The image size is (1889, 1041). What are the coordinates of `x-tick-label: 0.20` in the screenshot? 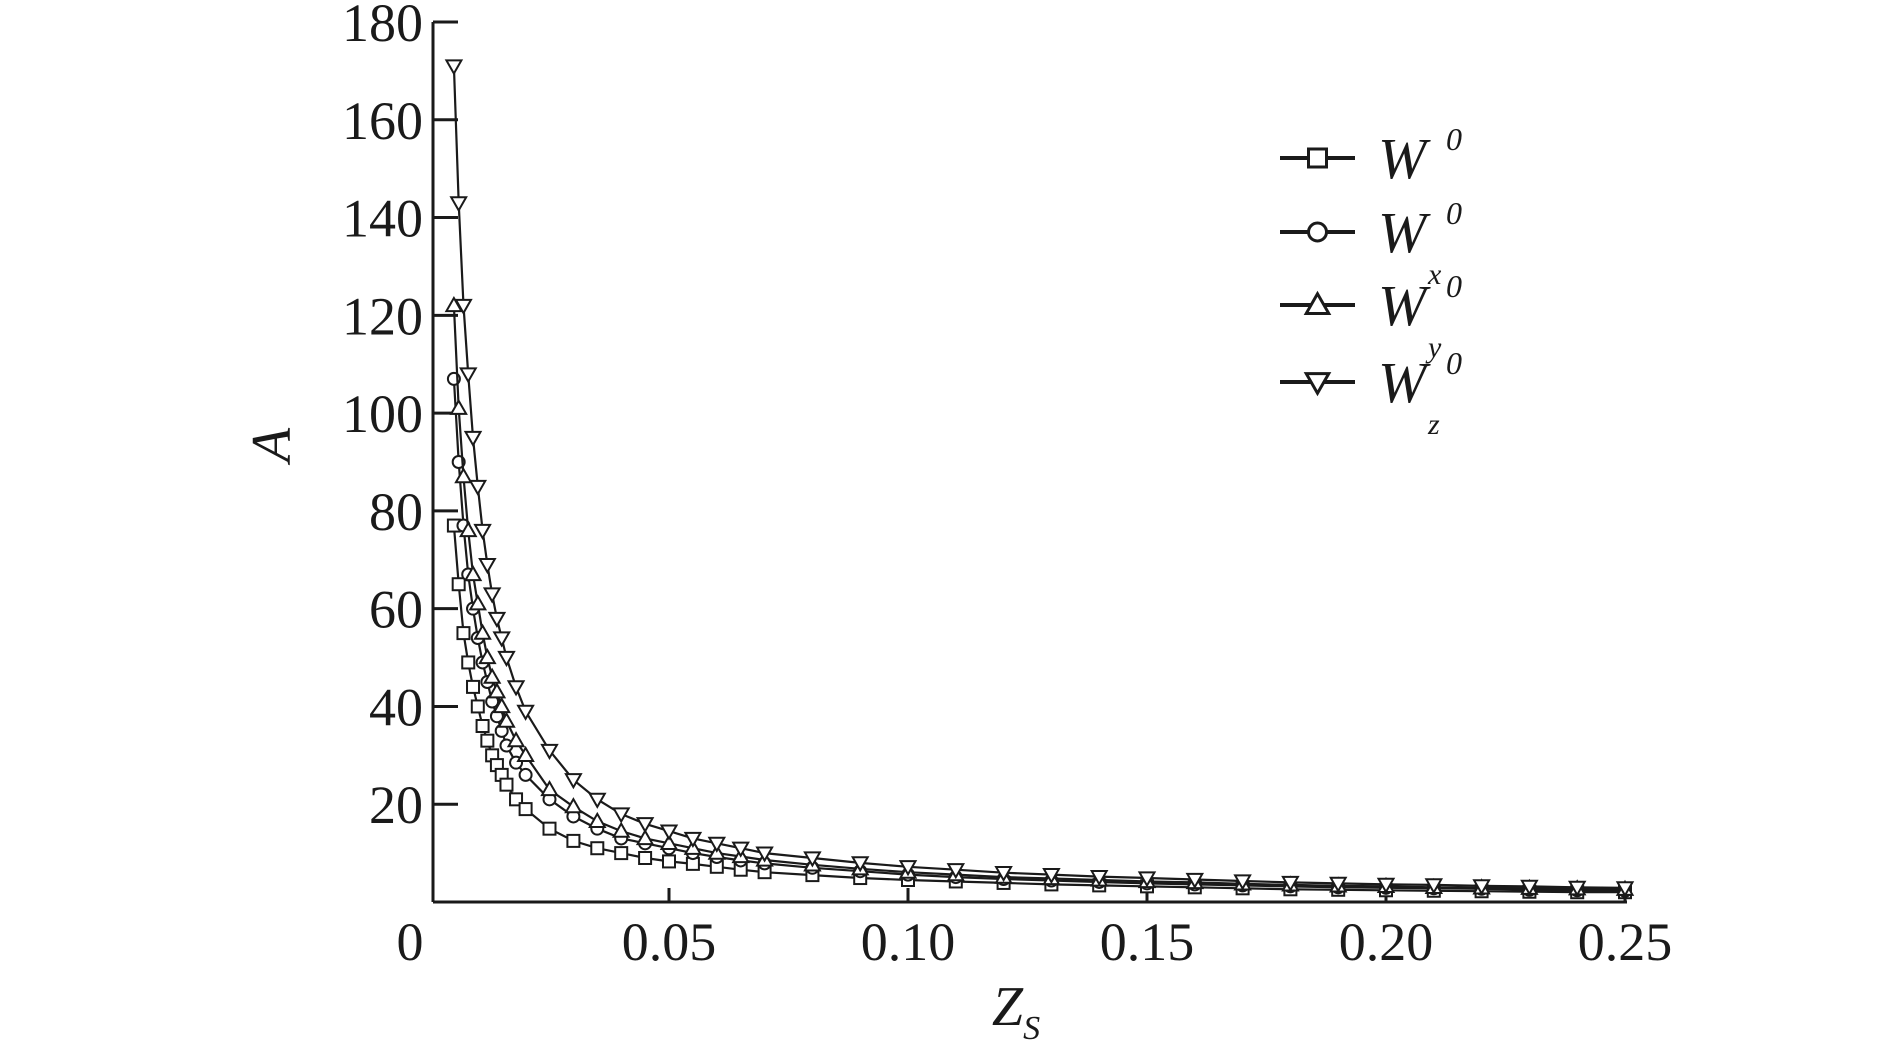 It's located at (1386, 942).